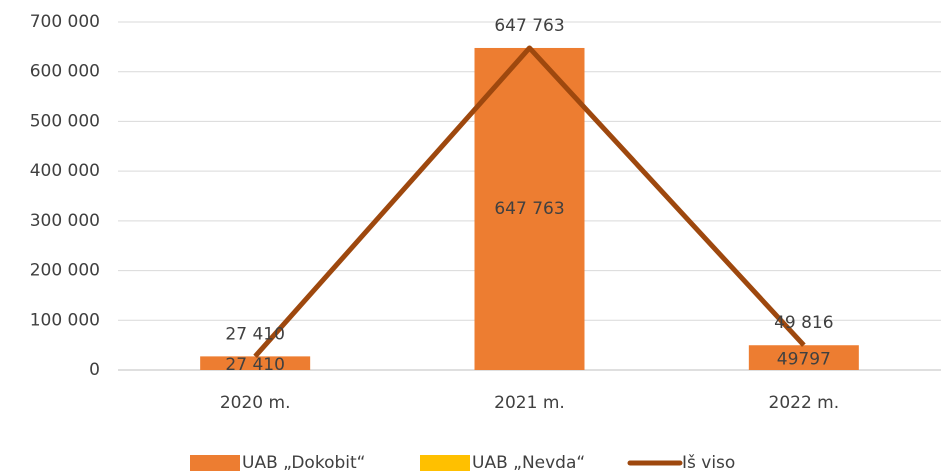 This screenshot has height=474, width=941. Describe the element at coordinates (65, 22) in the screenshot. I see `y-tick-label: 700 000` at that location.